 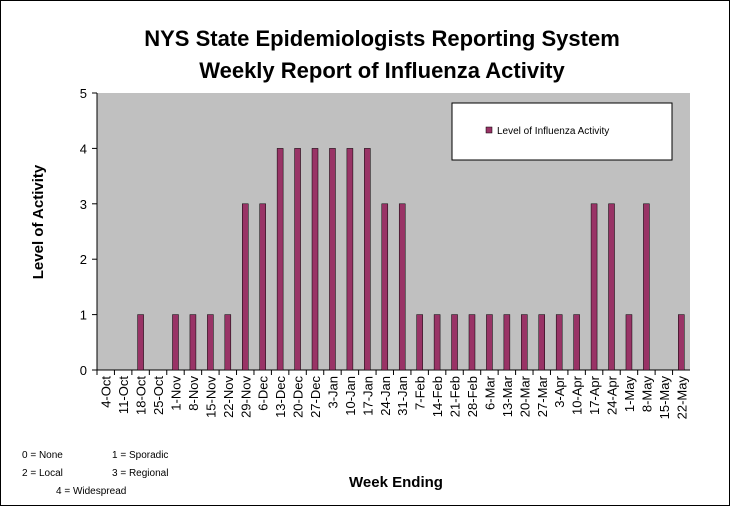 I want to click on x-tick-label: 4-Oct, so click(x=106, y=392).